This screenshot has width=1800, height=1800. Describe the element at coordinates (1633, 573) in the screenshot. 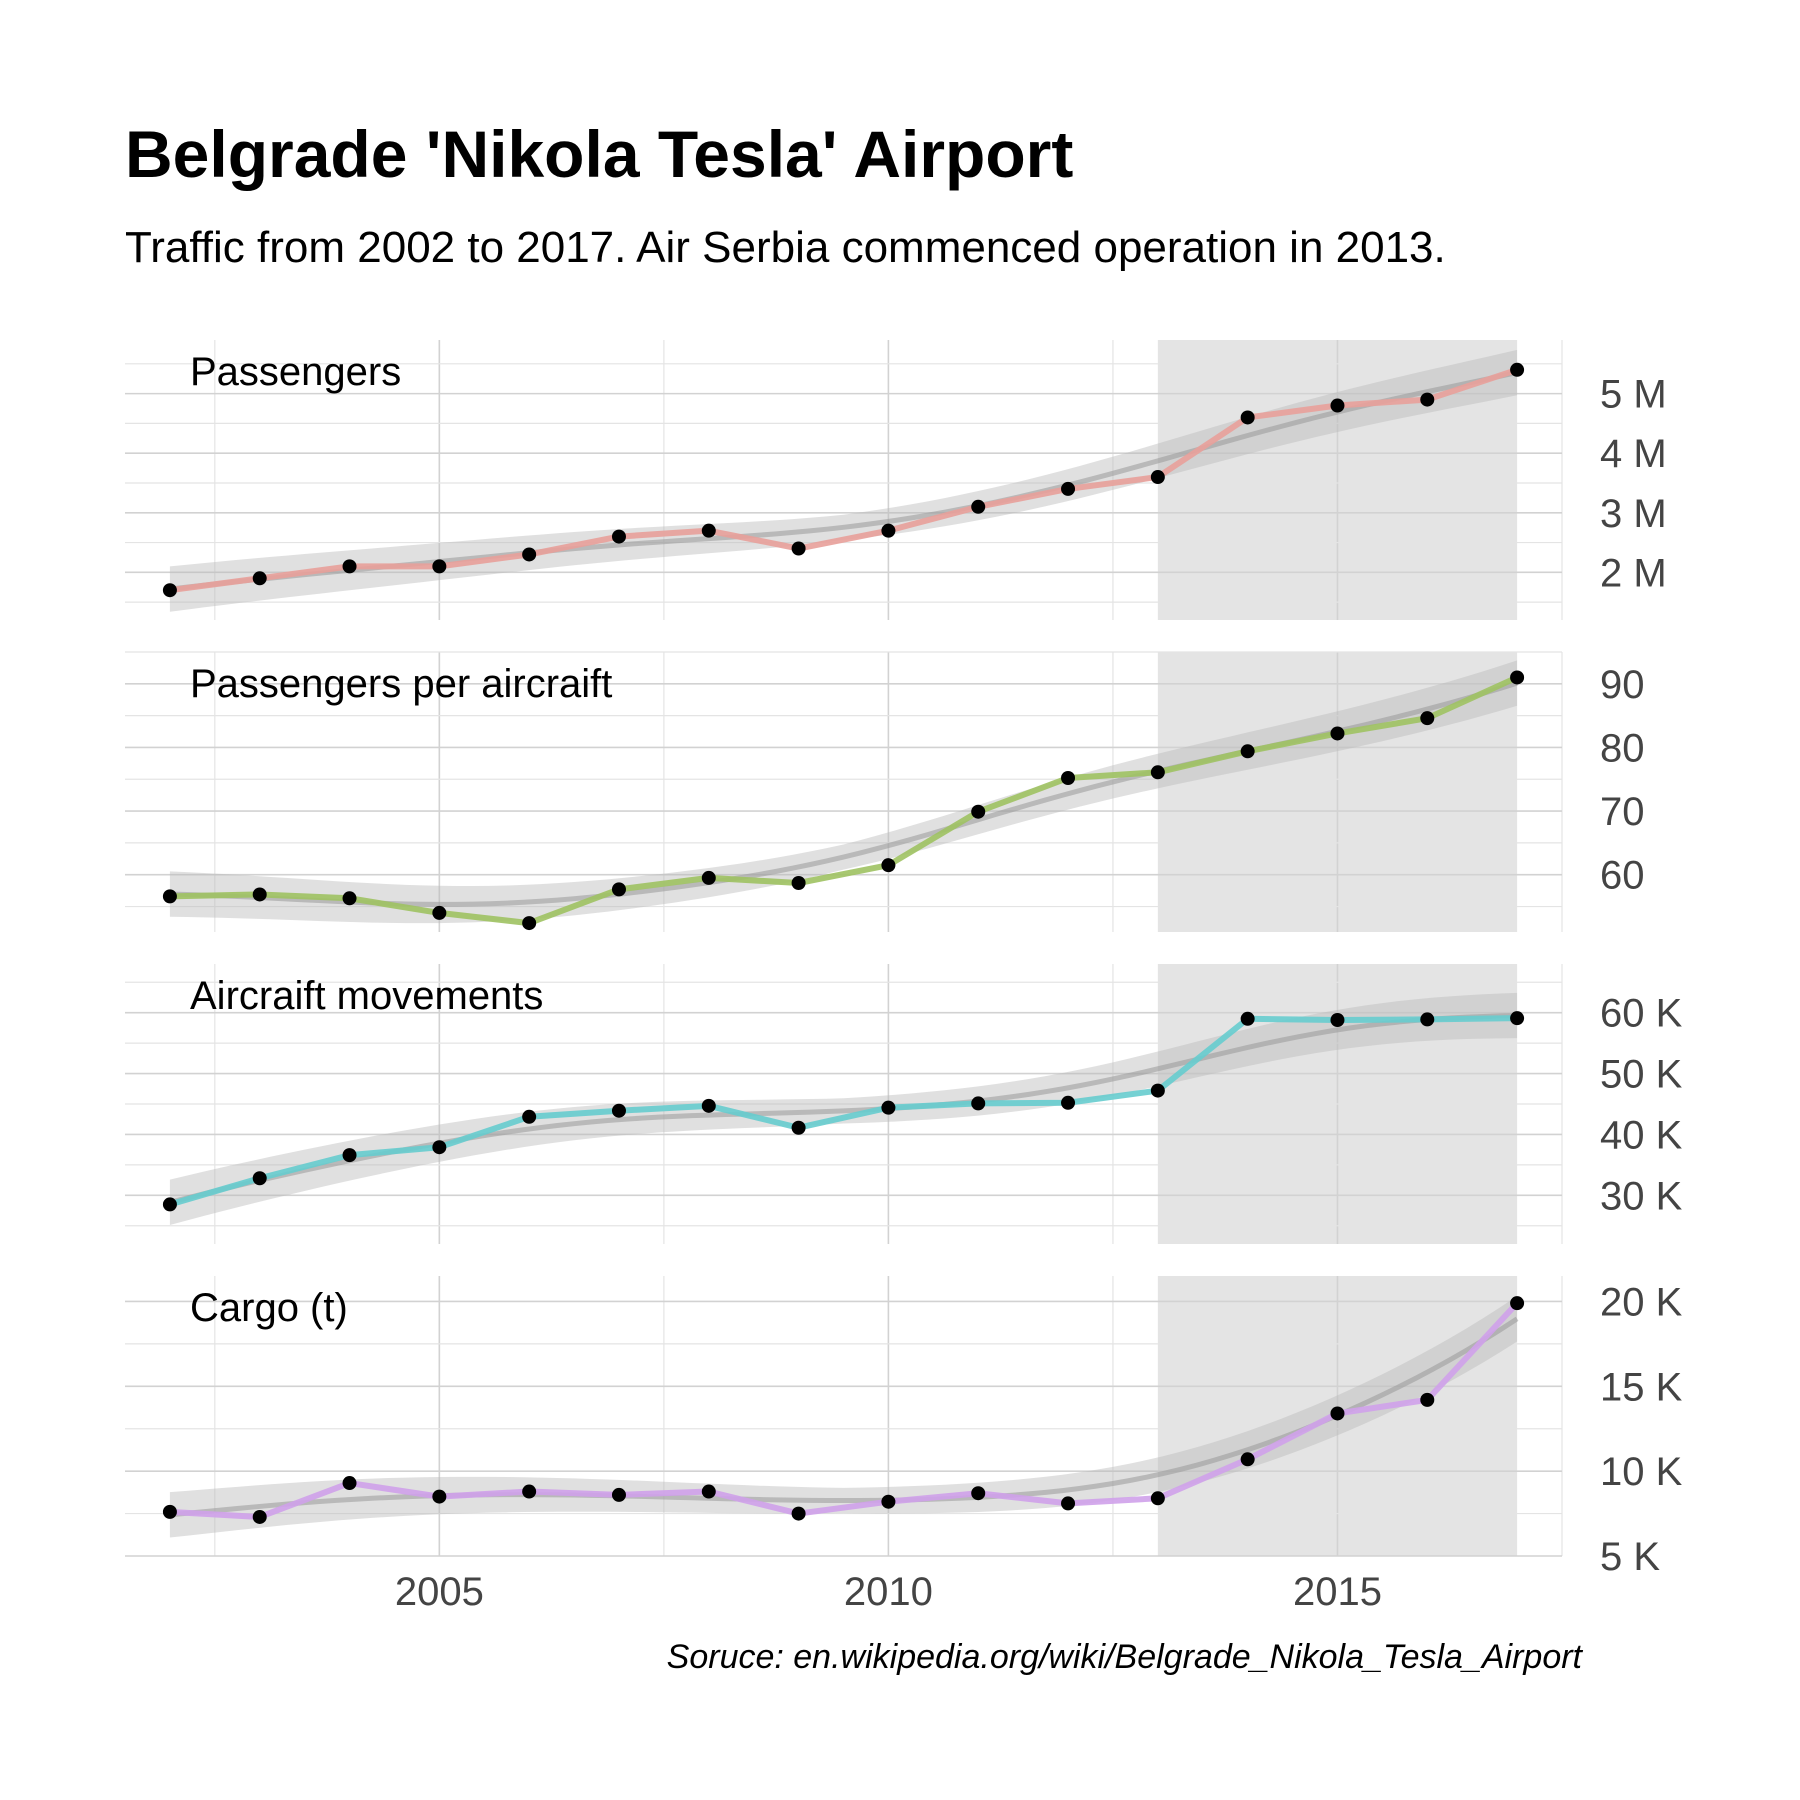

I see `y-tick-label: 2 M` at that location.